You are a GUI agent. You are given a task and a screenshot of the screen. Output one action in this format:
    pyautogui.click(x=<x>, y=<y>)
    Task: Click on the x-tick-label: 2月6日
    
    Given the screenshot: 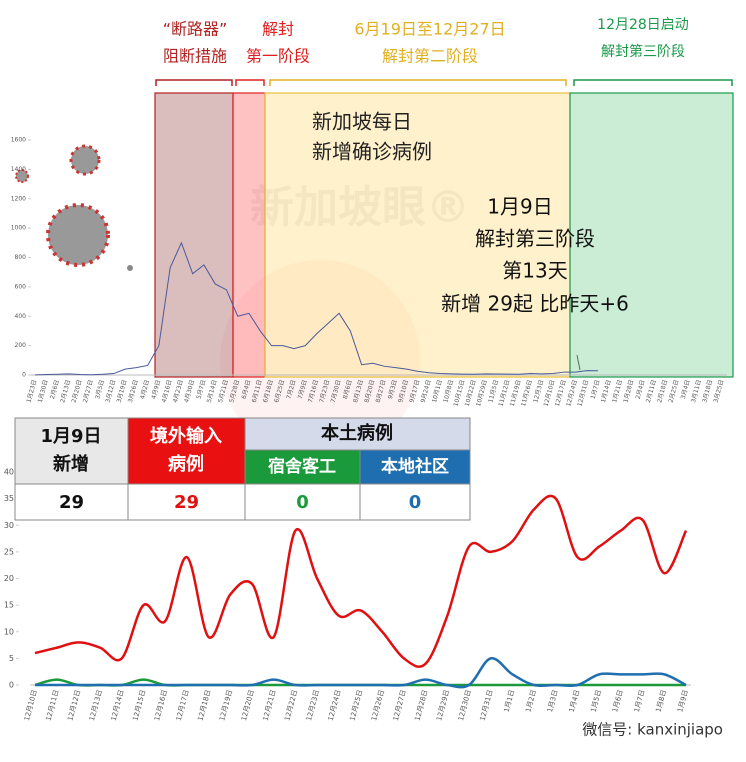 What is the action you would take?
    pyautogui.click(x=55, y=389)
    